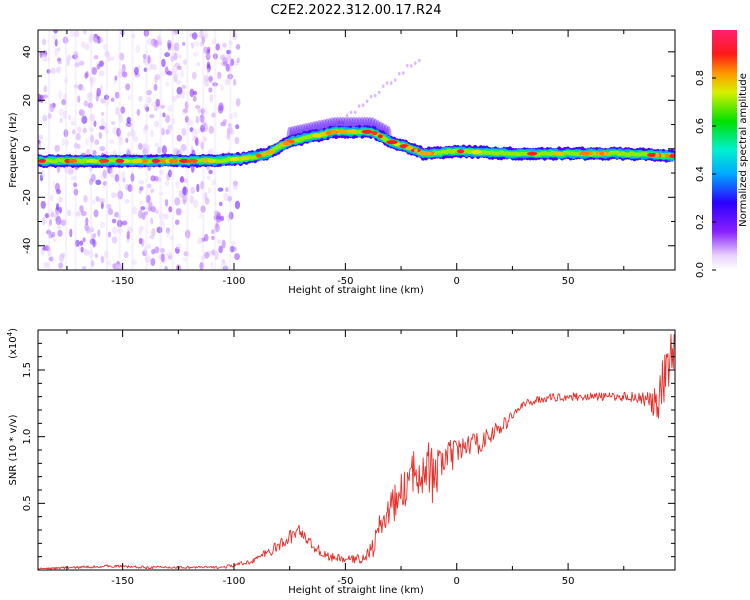  What do you see at coordinates (234, 281) in the screenshot?
I see `spectrogram-x-tick-label: -100` at bounding box center [234, 281].